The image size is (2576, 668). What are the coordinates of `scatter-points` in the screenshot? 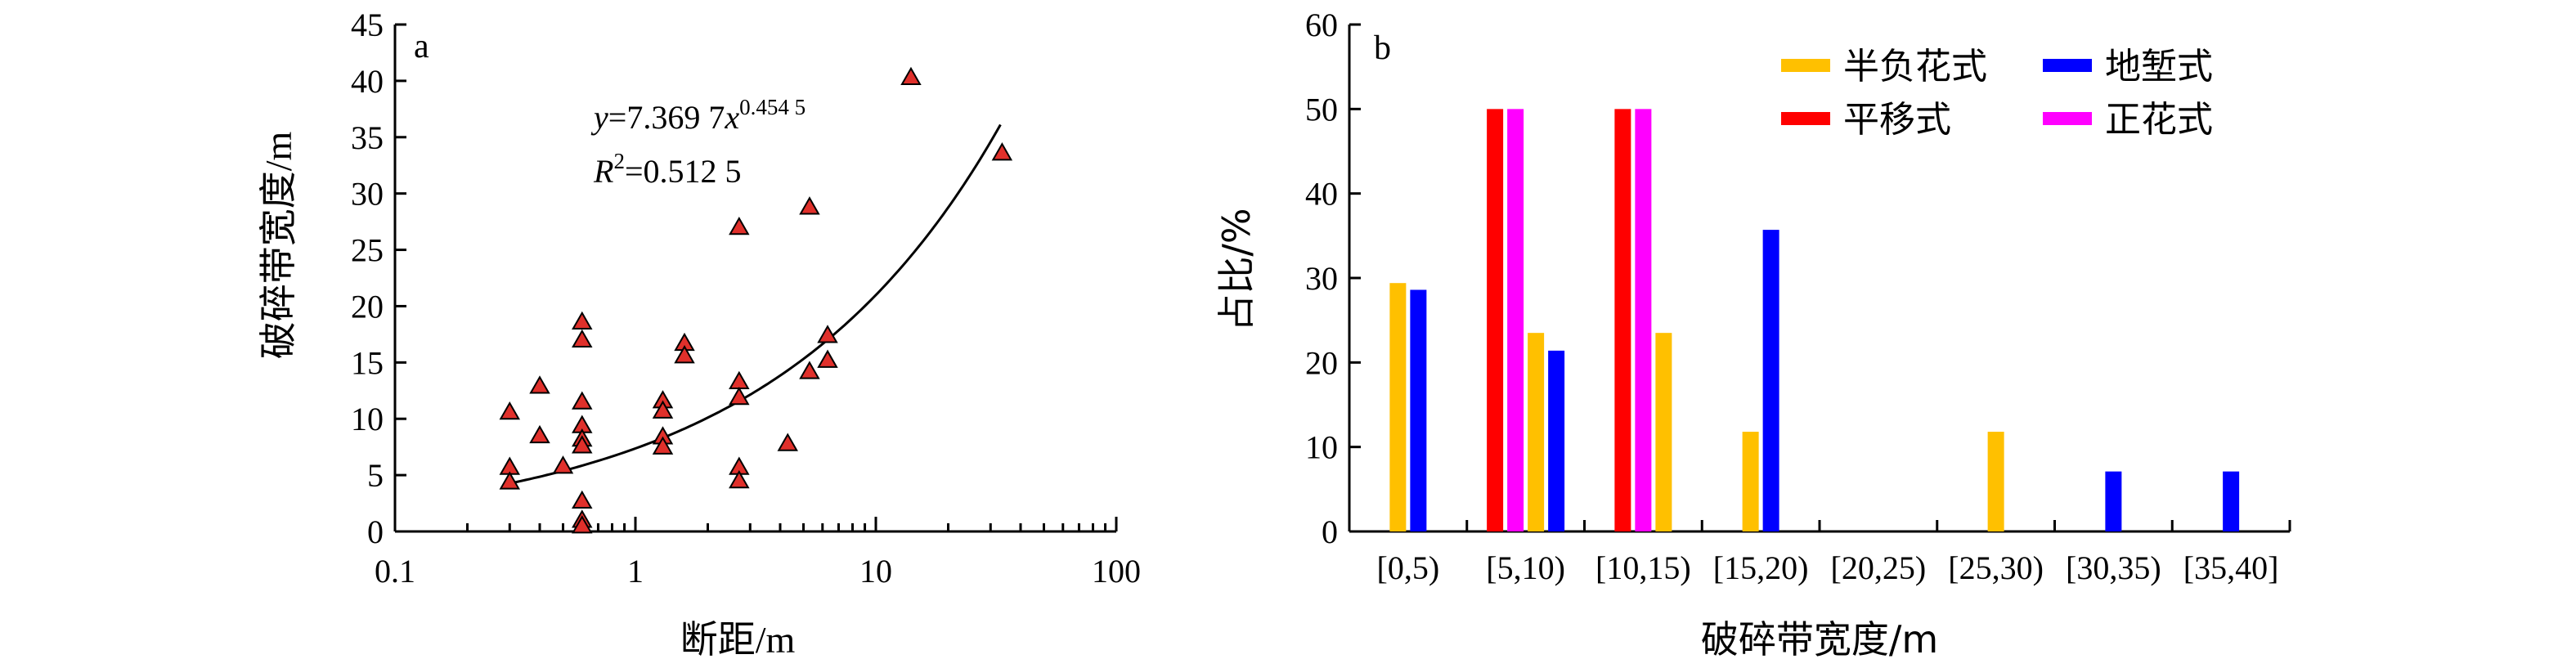 It's located at (756, 300).